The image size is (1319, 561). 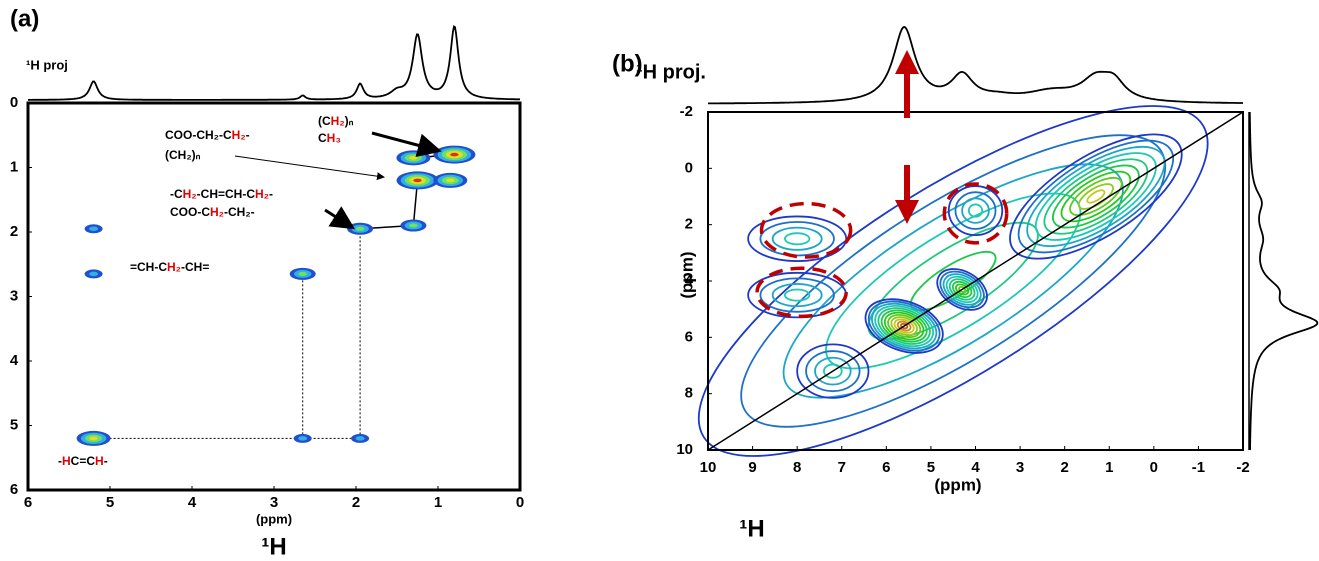 What do you see at coordinates (708, 467) in the screenshot?
I see `x-tick-label: 10` at bounding box center [708, 467].